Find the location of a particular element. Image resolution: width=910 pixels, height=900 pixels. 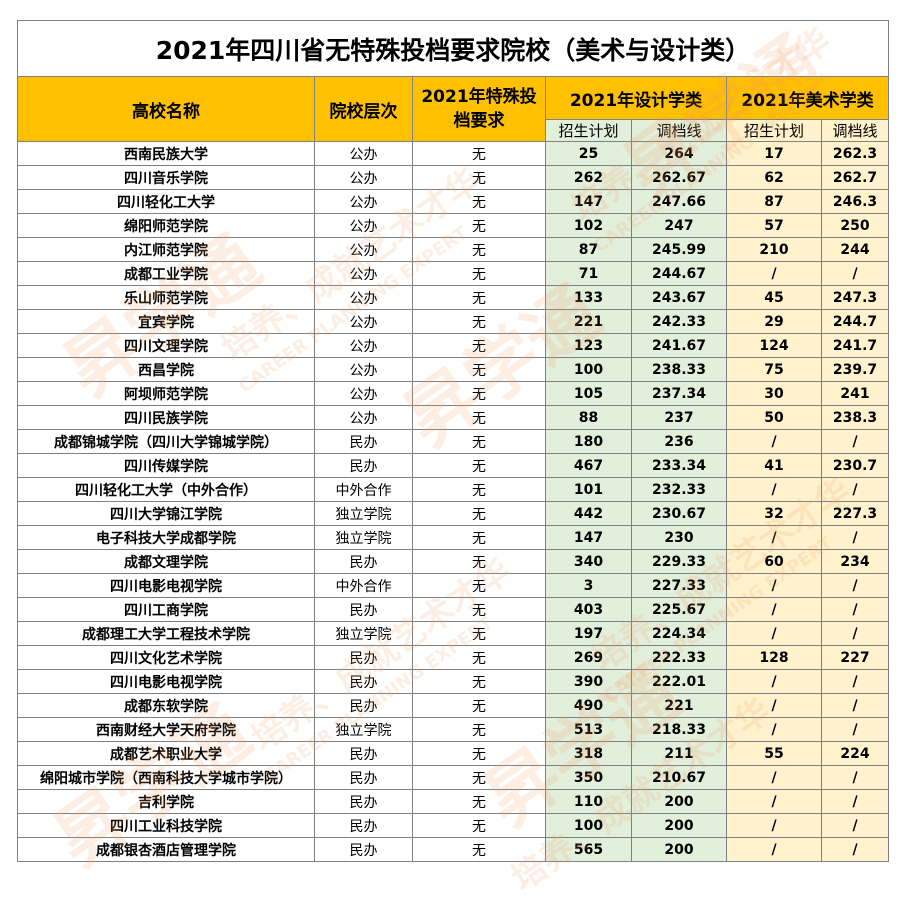

cell-school-name: 成都理工大学工程技术学院 is located at coordinates (166, 633).